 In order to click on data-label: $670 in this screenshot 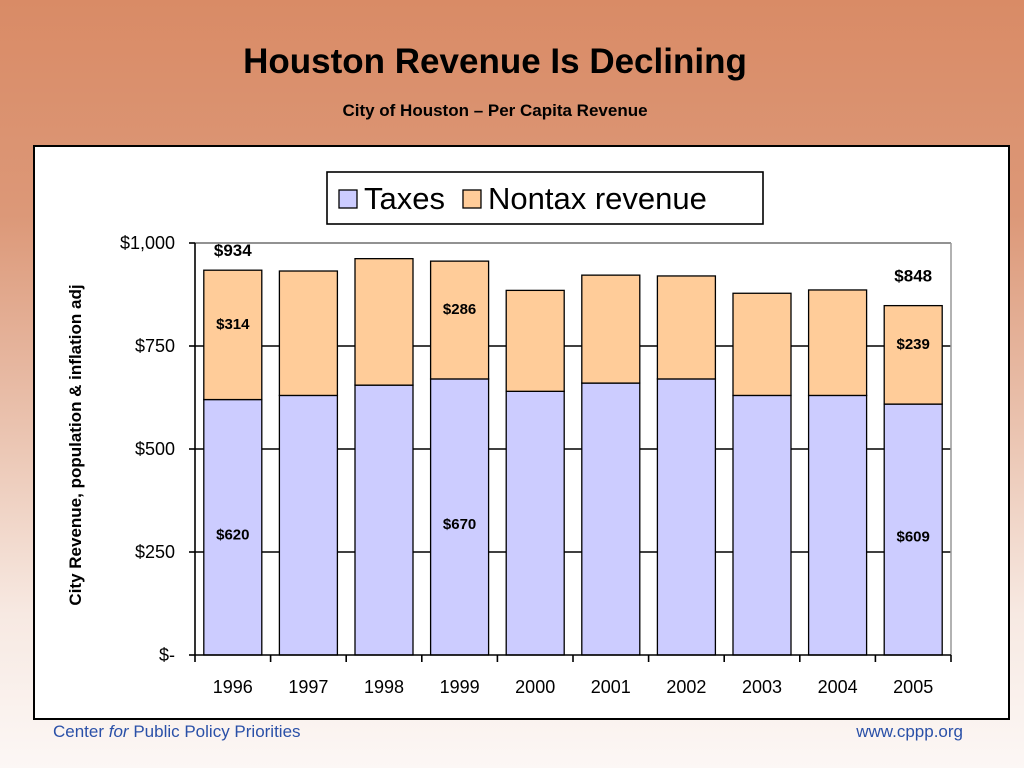, I will do `click(459, 524)`.